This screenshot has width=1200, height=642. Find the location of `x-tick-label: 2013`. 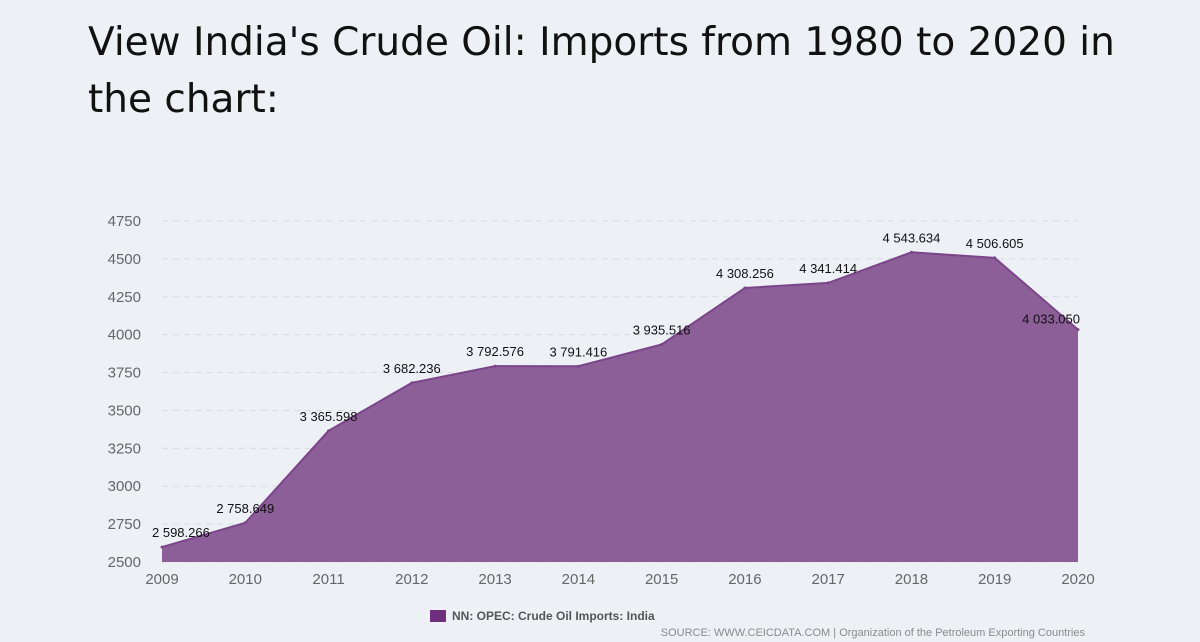

x-tick-label: 2013 is located at coordinates (494, 579).